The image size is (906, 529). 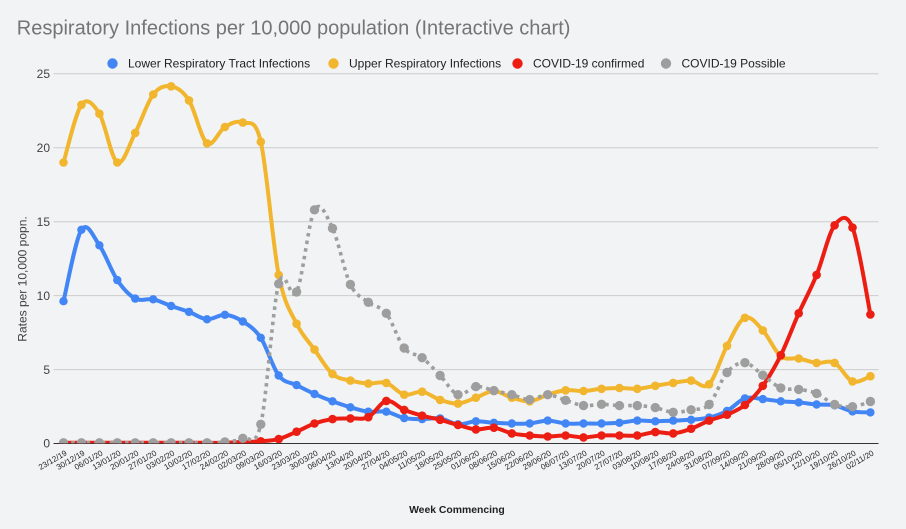 What do you see at coordinates (44, 148) in the screenshot?
I see `svg-text: 20` at bounding box center [44, 148].